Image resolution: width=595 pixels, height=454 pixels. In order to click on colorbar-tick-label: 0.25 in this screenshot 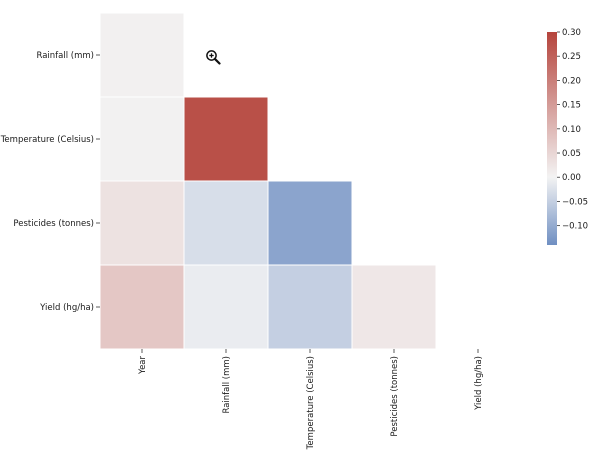, I will do `click(571, 57)`.